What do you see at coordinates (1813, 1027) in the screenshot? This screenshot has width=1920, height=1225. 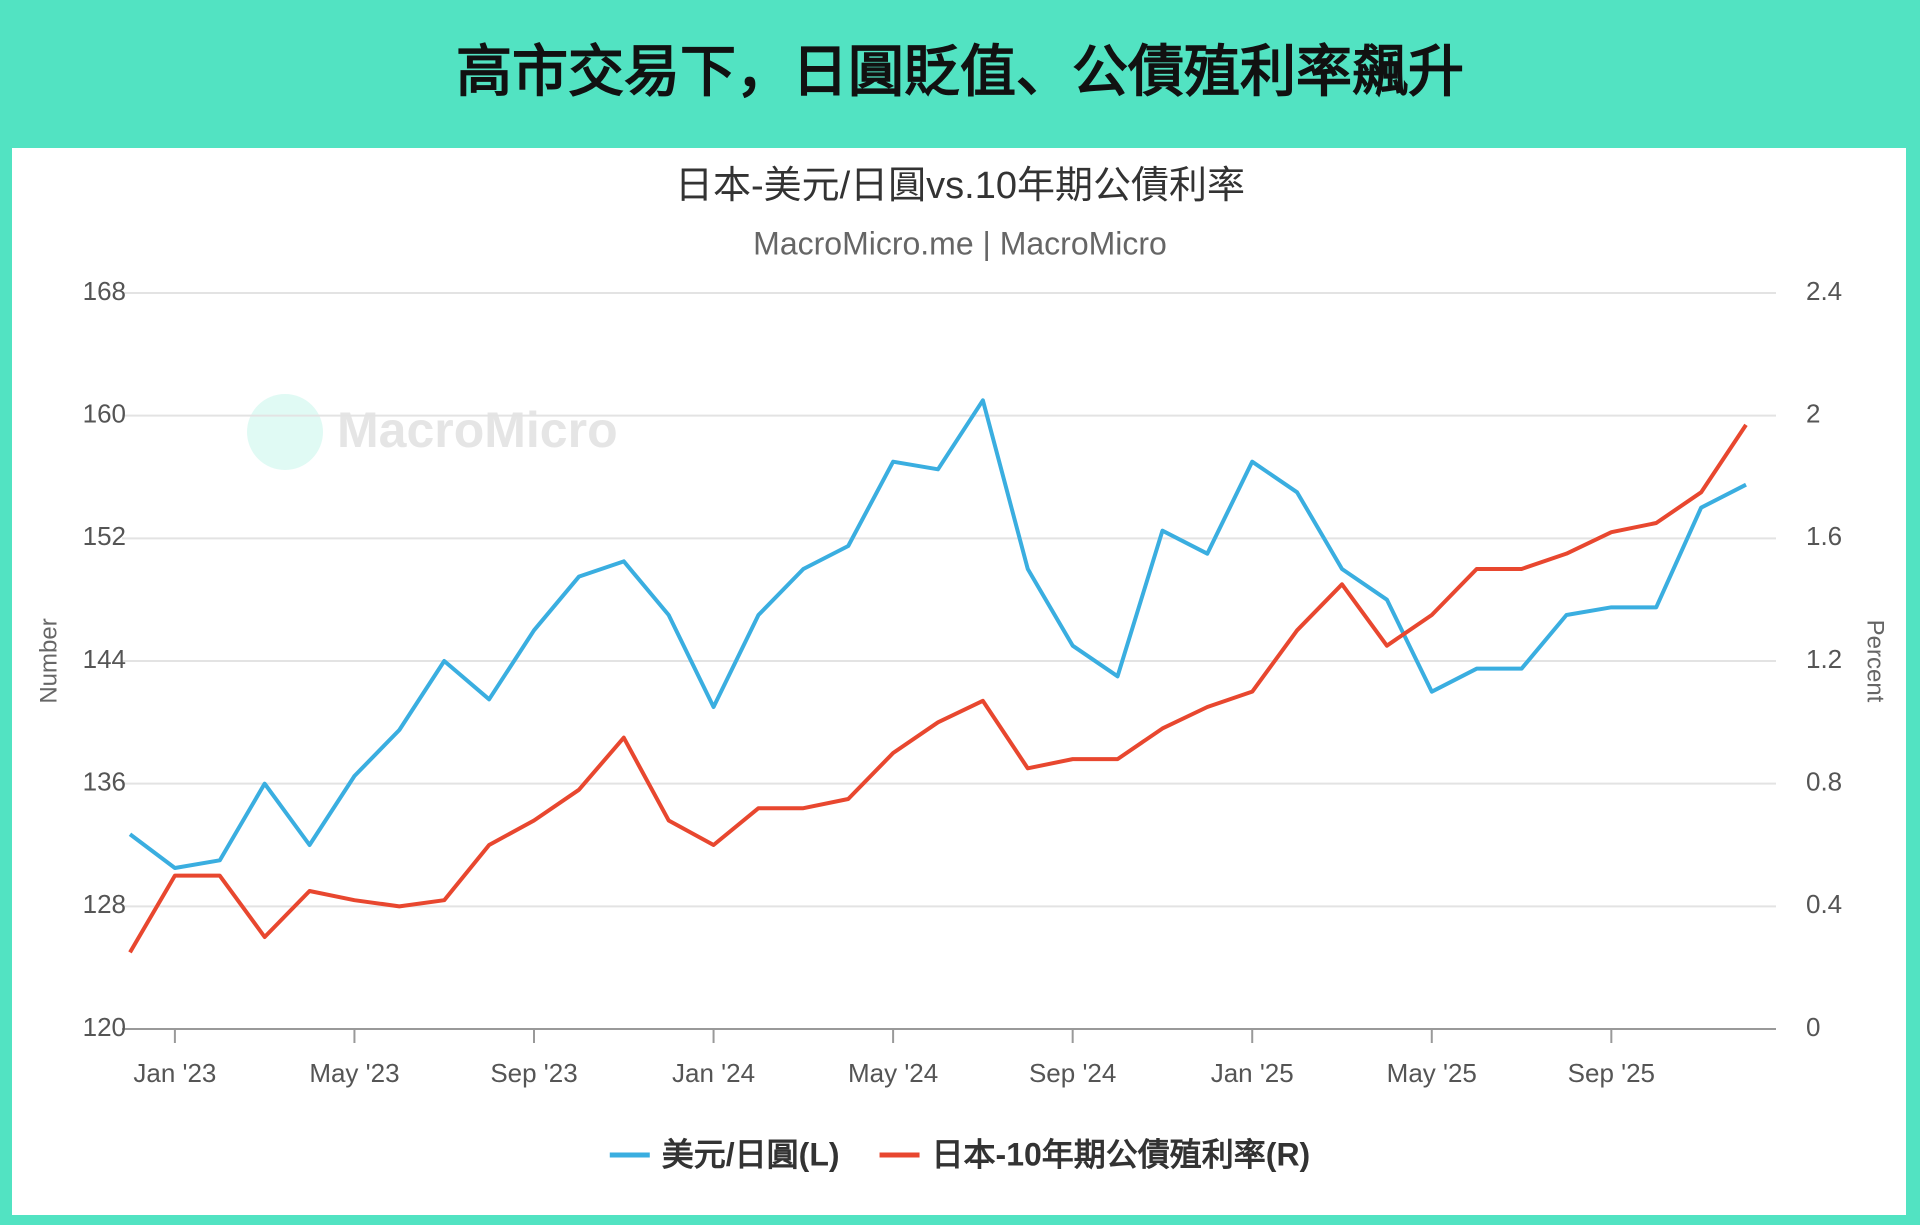 I see `y2-tick-label: 0` at bounding box center [1813, 1027].